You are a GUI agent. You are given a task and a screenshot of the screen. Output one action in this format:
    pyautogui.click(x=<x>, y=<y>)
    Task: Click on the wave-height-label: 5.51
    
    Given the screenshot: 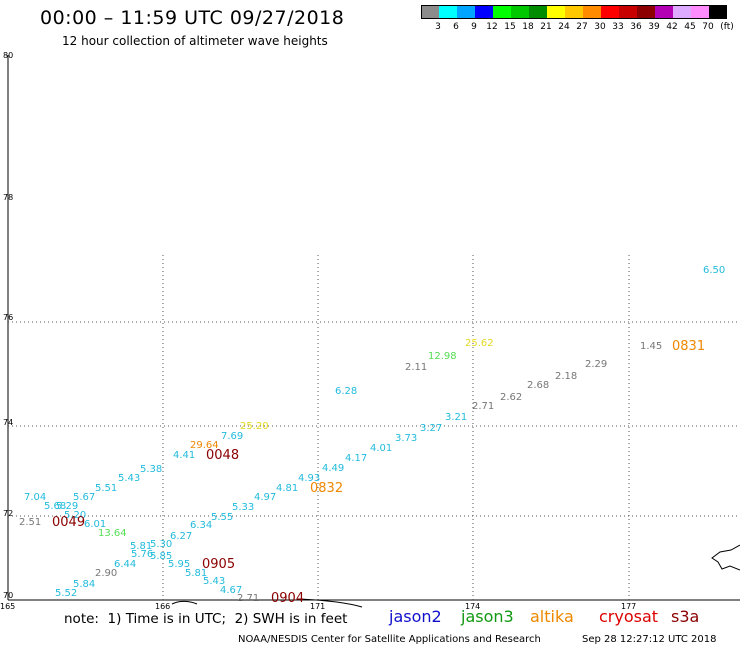 What is the action you would take?
    pyautogui.click(x=106, y=488)
    